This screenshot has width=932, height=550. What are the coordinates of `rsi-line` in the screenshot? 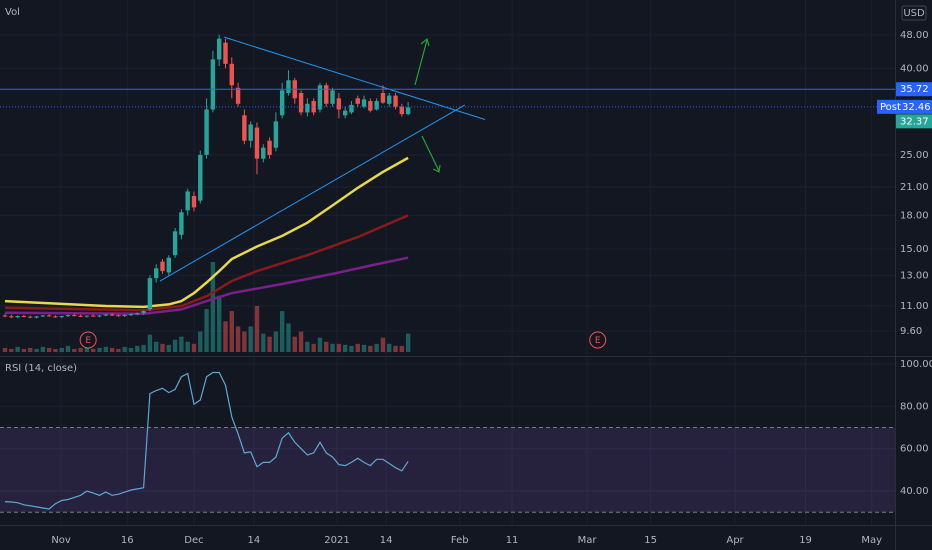 It's located at (206, 440).